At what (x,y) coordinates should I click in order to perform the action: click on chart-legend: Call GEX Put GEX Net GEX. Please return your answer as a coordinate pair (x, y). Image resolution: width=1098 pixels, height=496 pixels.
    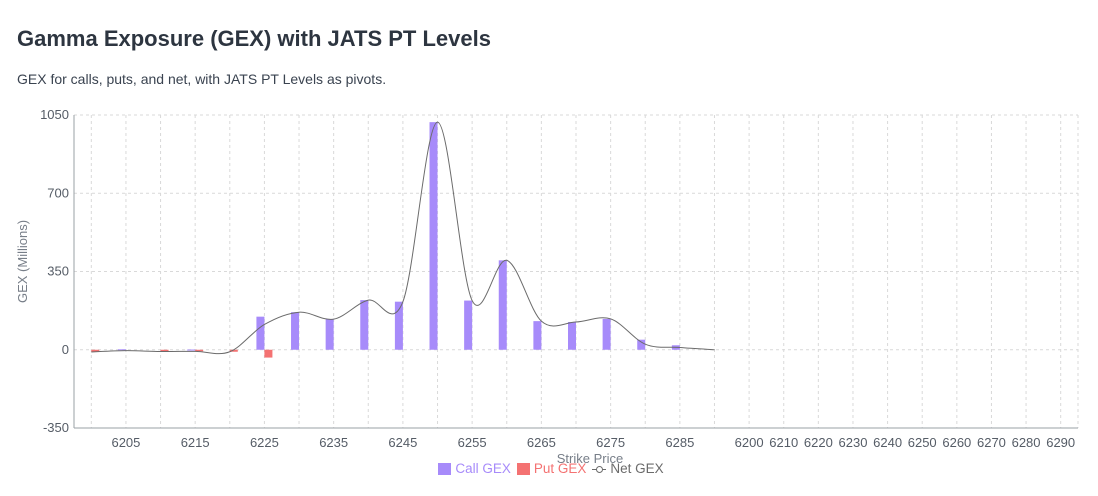
    Looking at the image, I should click on (549, 468).